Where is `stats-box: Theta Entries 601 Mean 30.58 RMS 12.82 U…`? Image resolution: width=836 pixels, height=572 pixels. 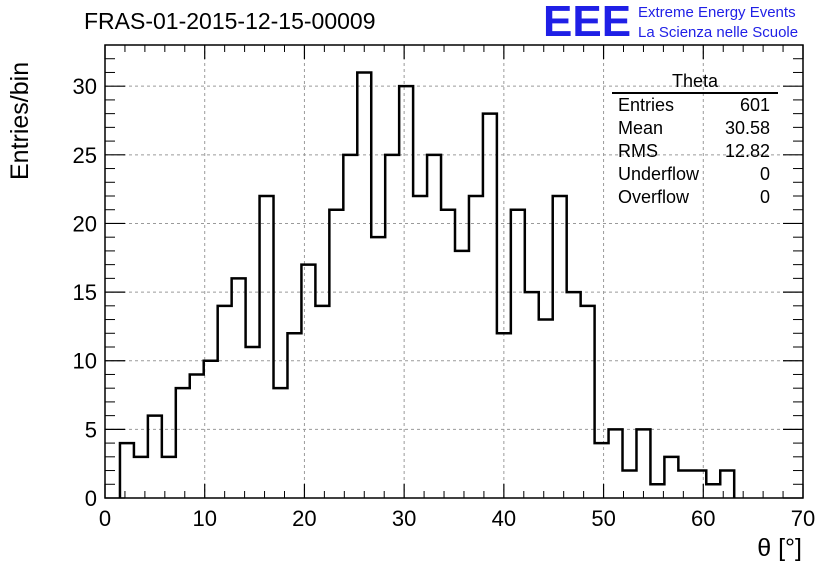 stats-box: Theta Entries 601 Mean 30.58 RMS 12.82 U… is located at coordinates (695, 140).